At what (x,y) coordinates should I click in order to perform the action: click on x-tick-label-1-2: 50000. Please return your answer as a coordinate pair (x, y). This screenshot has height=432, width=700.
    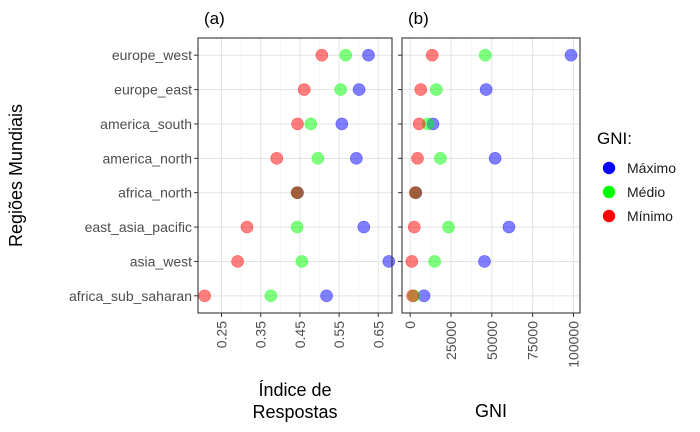
    Looking at the image, I should click on (492, 340).